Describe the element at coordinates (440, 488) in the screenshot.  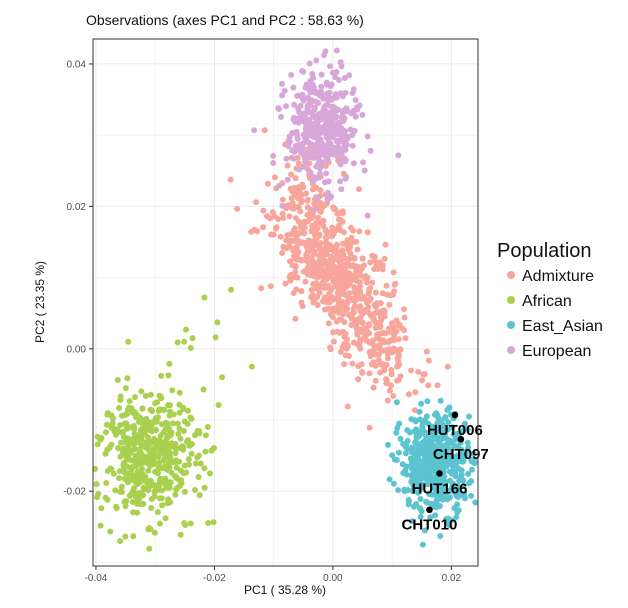
I see `sample-label: HUT166` at that location.